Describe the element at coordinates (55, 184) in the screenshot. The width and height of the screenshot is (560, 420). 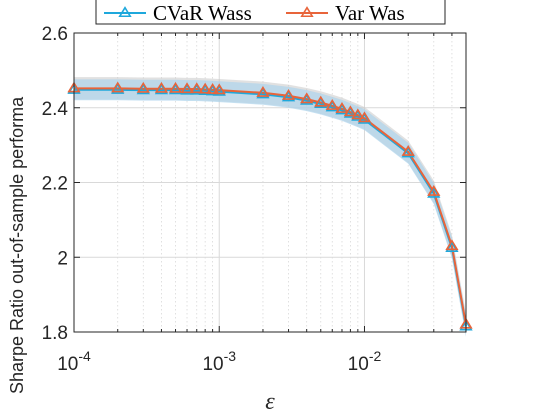
I see `y-tick-label: 2.2` at that location.